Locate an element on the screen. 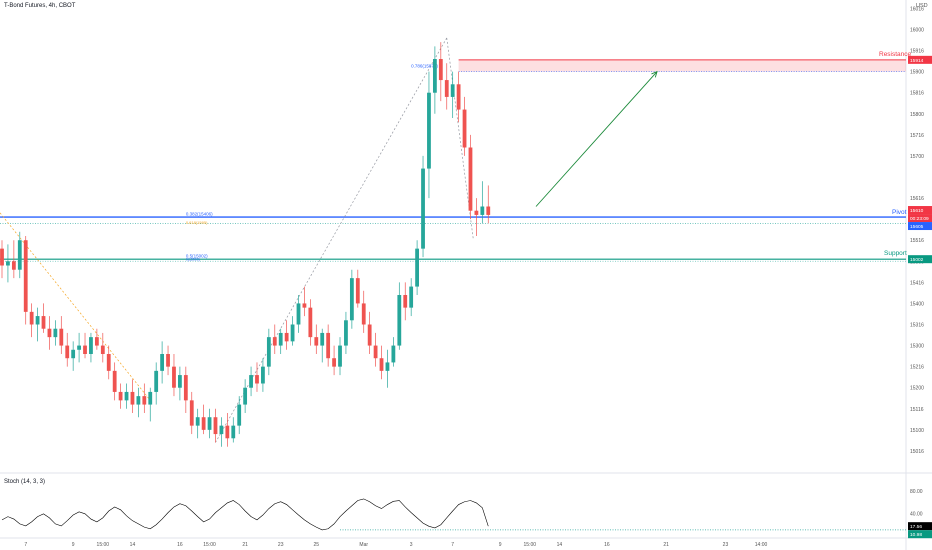 This screenshot has height=550, width=932. price-tick-label: 15200 is located at coordinates (917, 389).